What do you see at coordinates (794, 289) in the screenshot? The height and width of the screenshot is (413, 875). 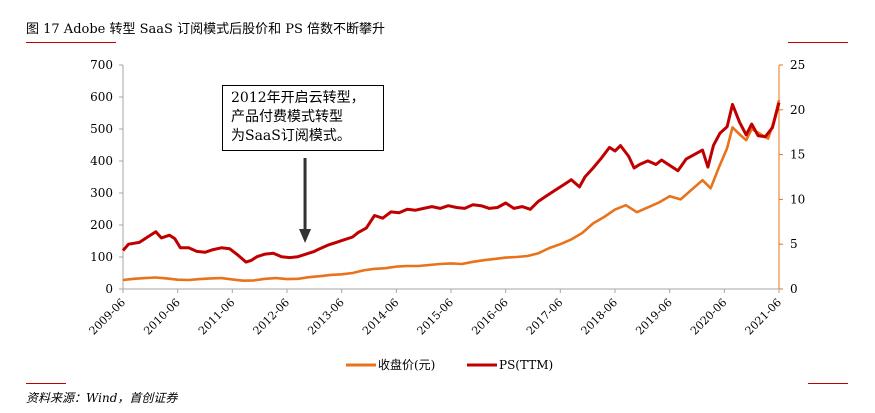 I see `right-tick-label: 0` at bounding box center [794, 289].